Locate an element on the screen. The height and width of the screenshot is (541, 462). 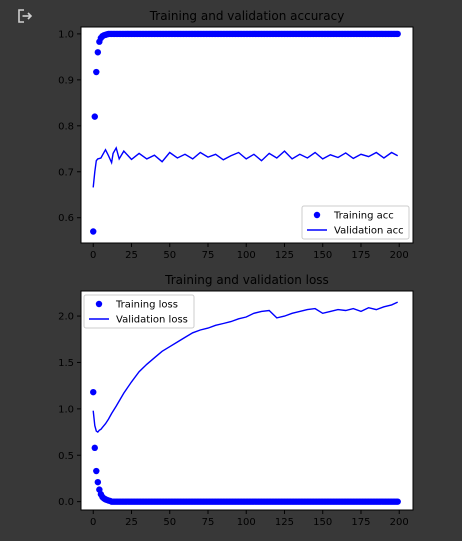
legend: Training loss Validation loss is located at coordinates (139, 311).